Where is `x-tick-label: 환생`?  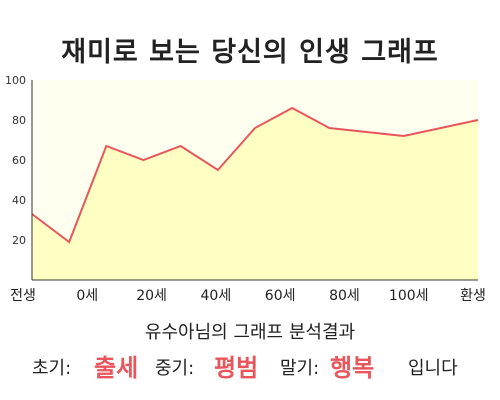
x-tick-label: 환생 is located at coordinates (473, 296).